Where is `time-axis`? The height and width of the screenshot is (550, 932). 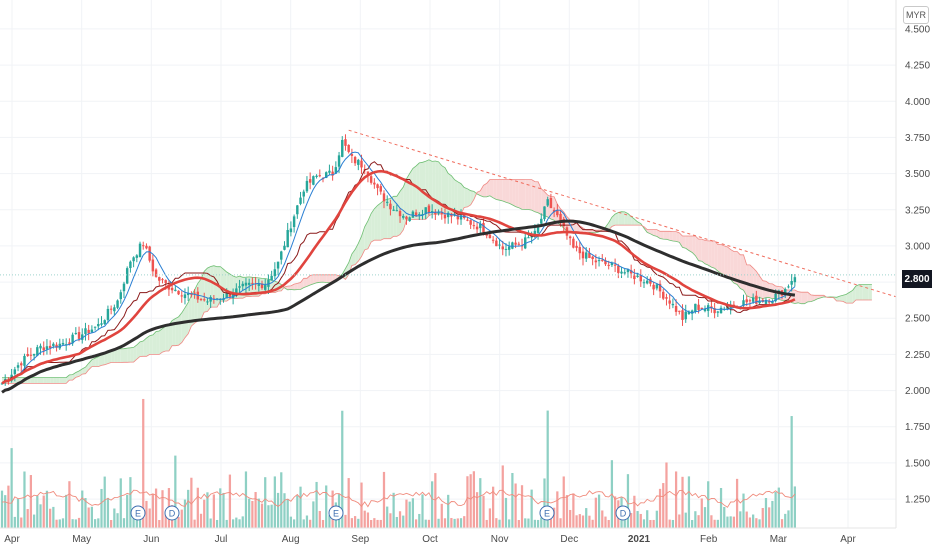
time-axis is located at coordinates (466, 539).